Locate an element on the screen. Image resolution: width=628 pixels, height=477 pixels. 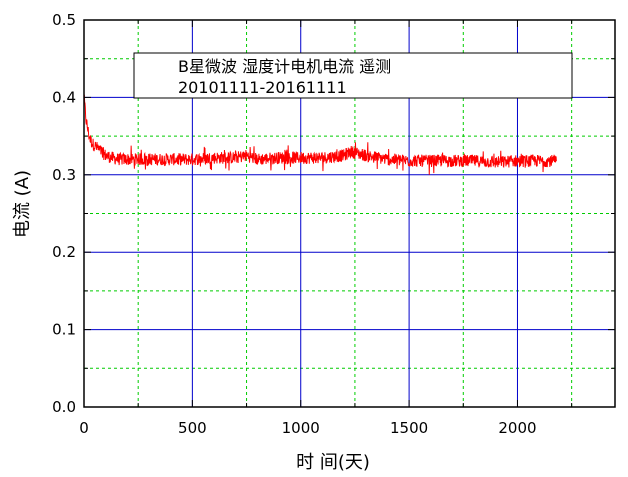
y-tick-label: 0.2 is located at coordinates (64, 252).